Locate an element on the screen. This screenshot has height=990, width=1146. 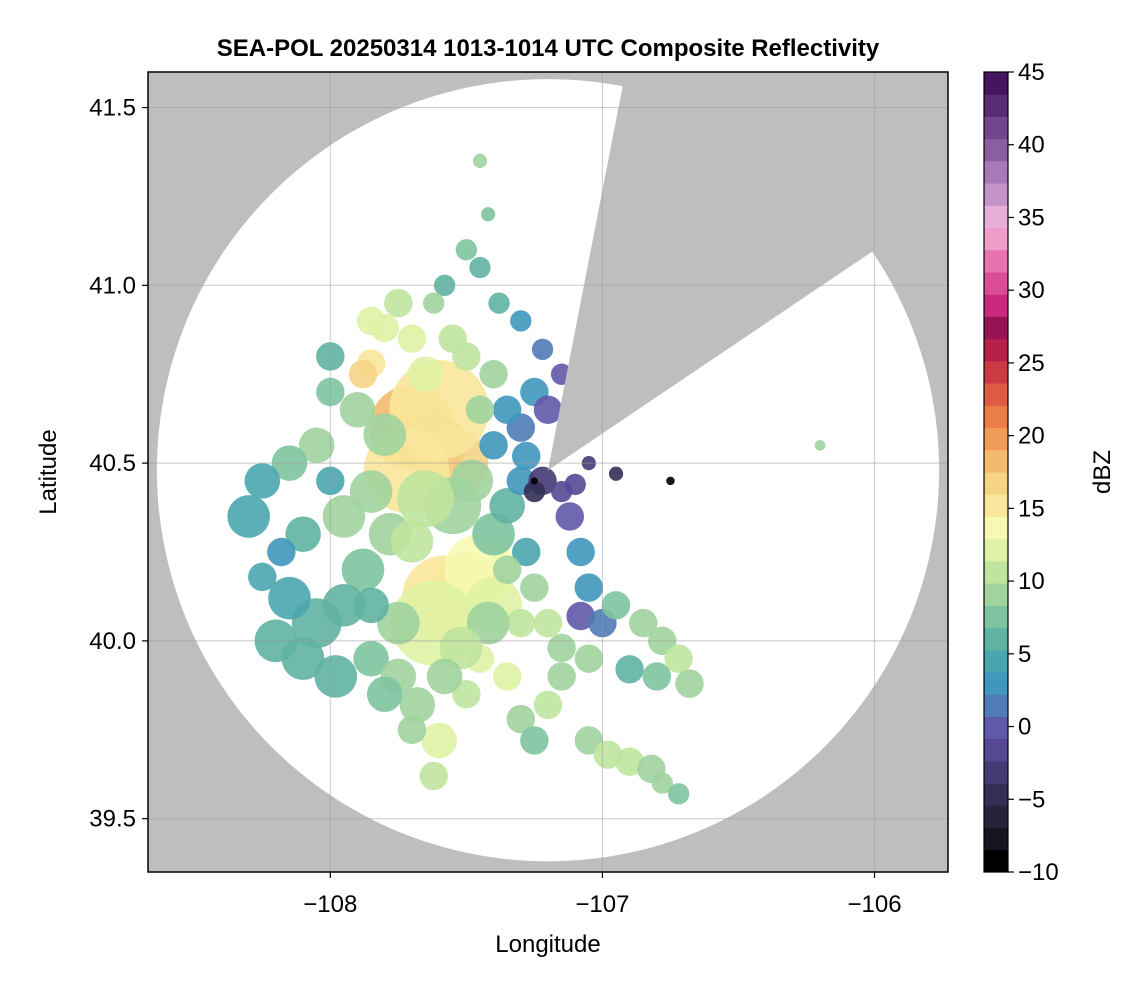
x-tick-label: −107 is located at coordinates (602, 904).